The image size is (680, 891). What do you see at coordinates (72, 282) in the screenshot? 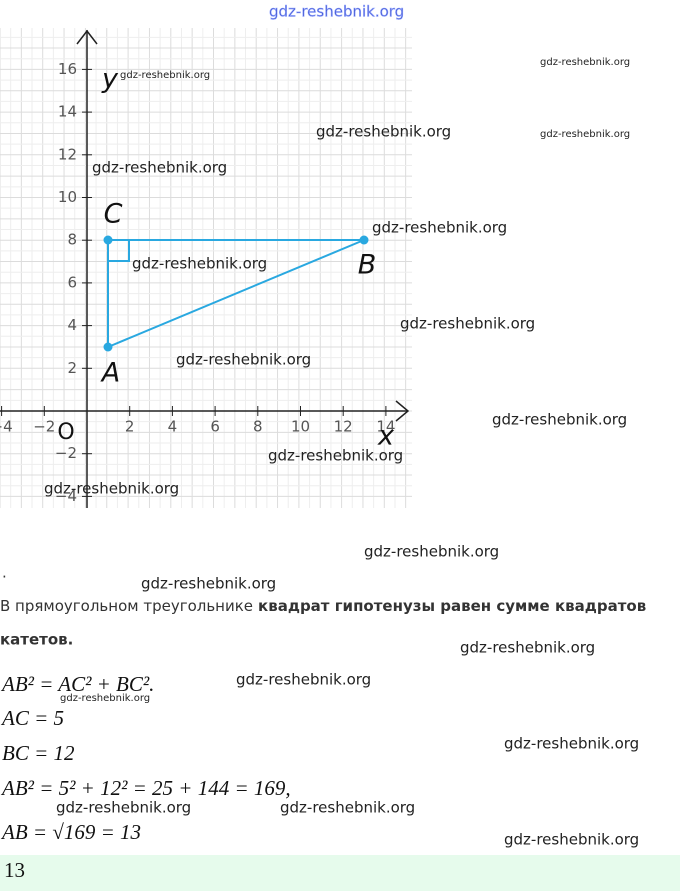
I see `y-tick-label: 6` at bounding box center [72, 282].